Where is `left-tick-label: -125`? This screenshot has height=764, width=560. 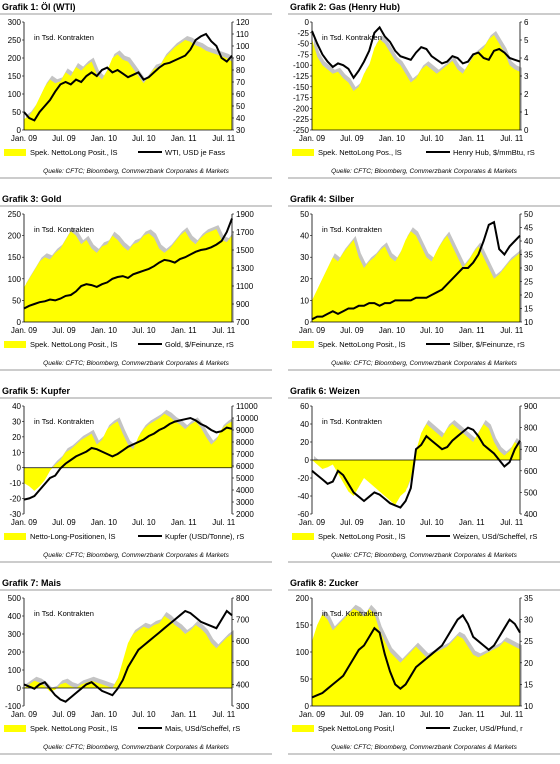 left-tick-label: -125 is located at coordinates (301, 76).